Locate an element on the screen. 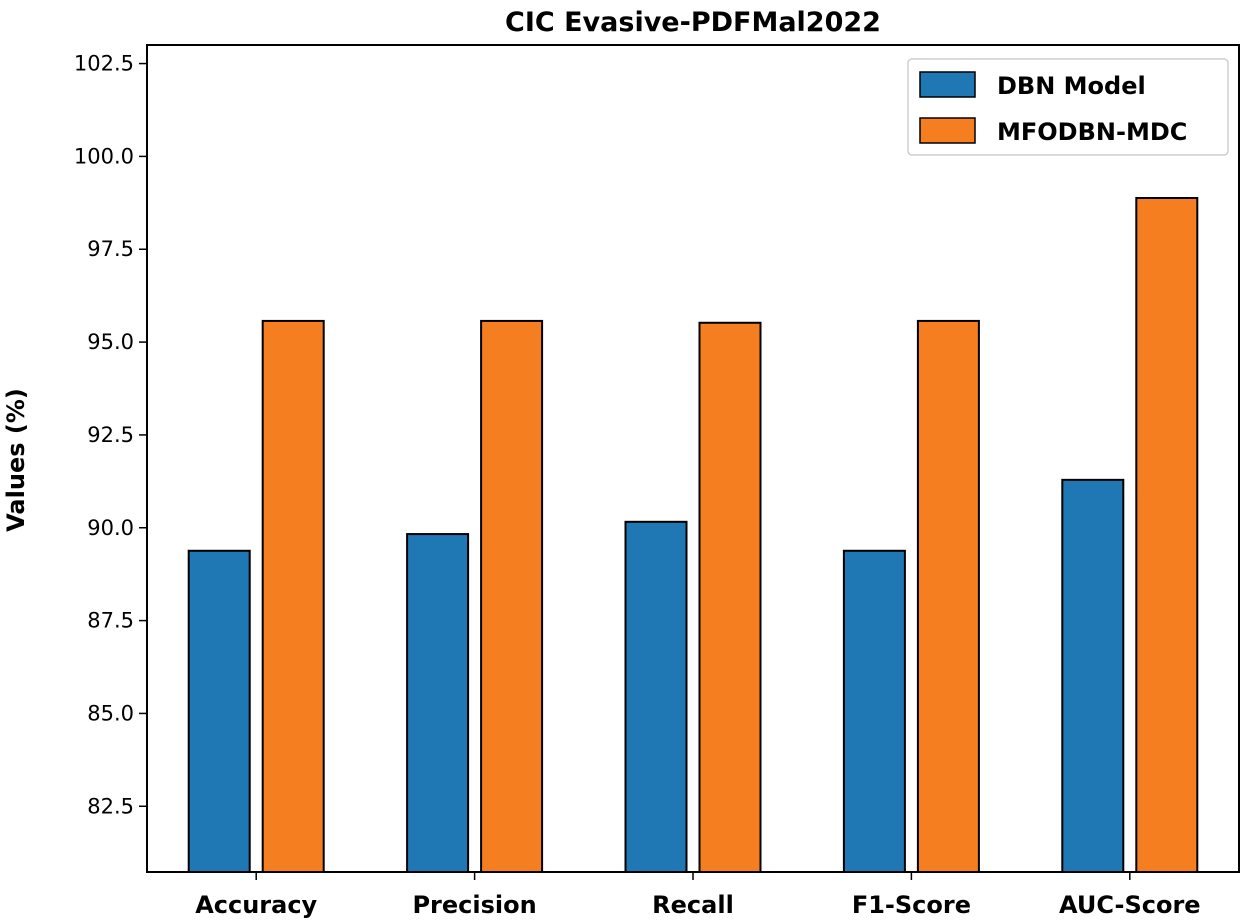 The image size is (1255, 923). y-tick-label: 85.0 is located at coordinates (110, 713).